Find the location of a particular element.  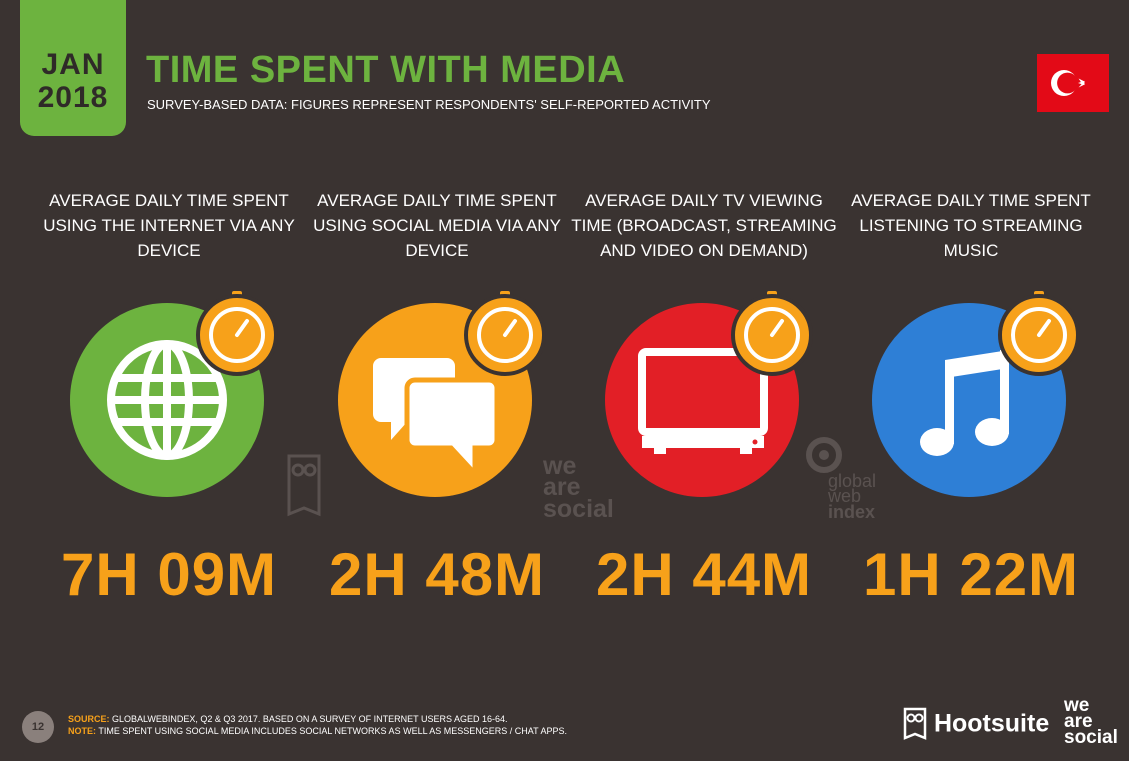

bottom-strip is located at coordinates (564, 765).